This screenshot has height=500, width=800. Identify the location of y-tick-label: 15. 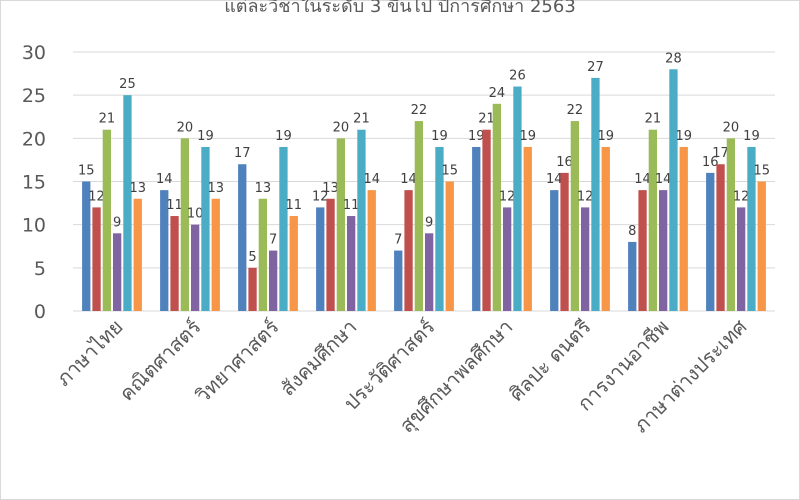
(34, 183).